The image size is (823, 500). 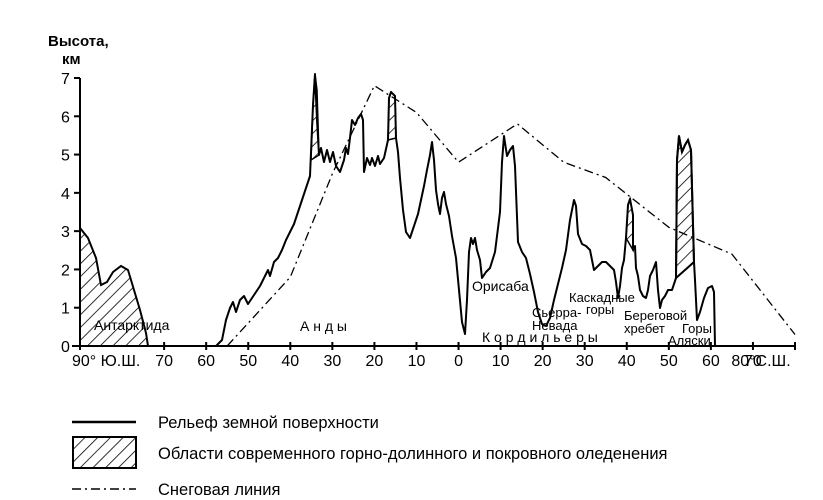 What do you see at coordinates (602, 297) in the screenshot?
I see `label-cascades-1: Каскадные` at bounding box center [602, 297].